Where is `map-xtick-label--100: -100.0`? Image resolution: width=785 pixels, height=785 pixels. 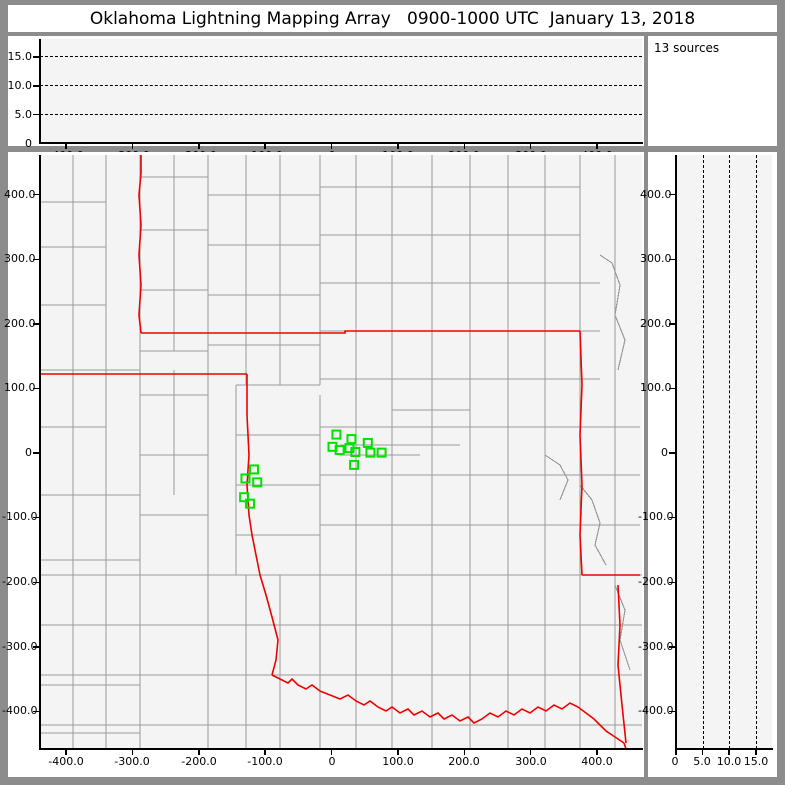 map-xtick-label--100: -100.0 is located at coordinates (265, 761).